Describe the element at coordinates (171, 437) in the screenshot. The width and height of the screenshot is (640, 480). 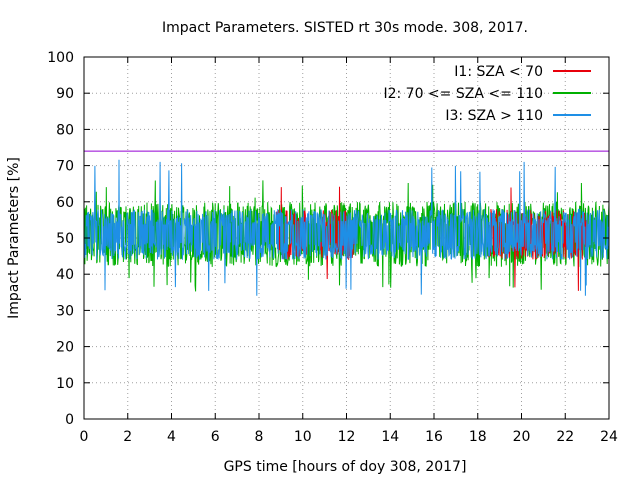
I see `x-tick-label: 4` at that location.